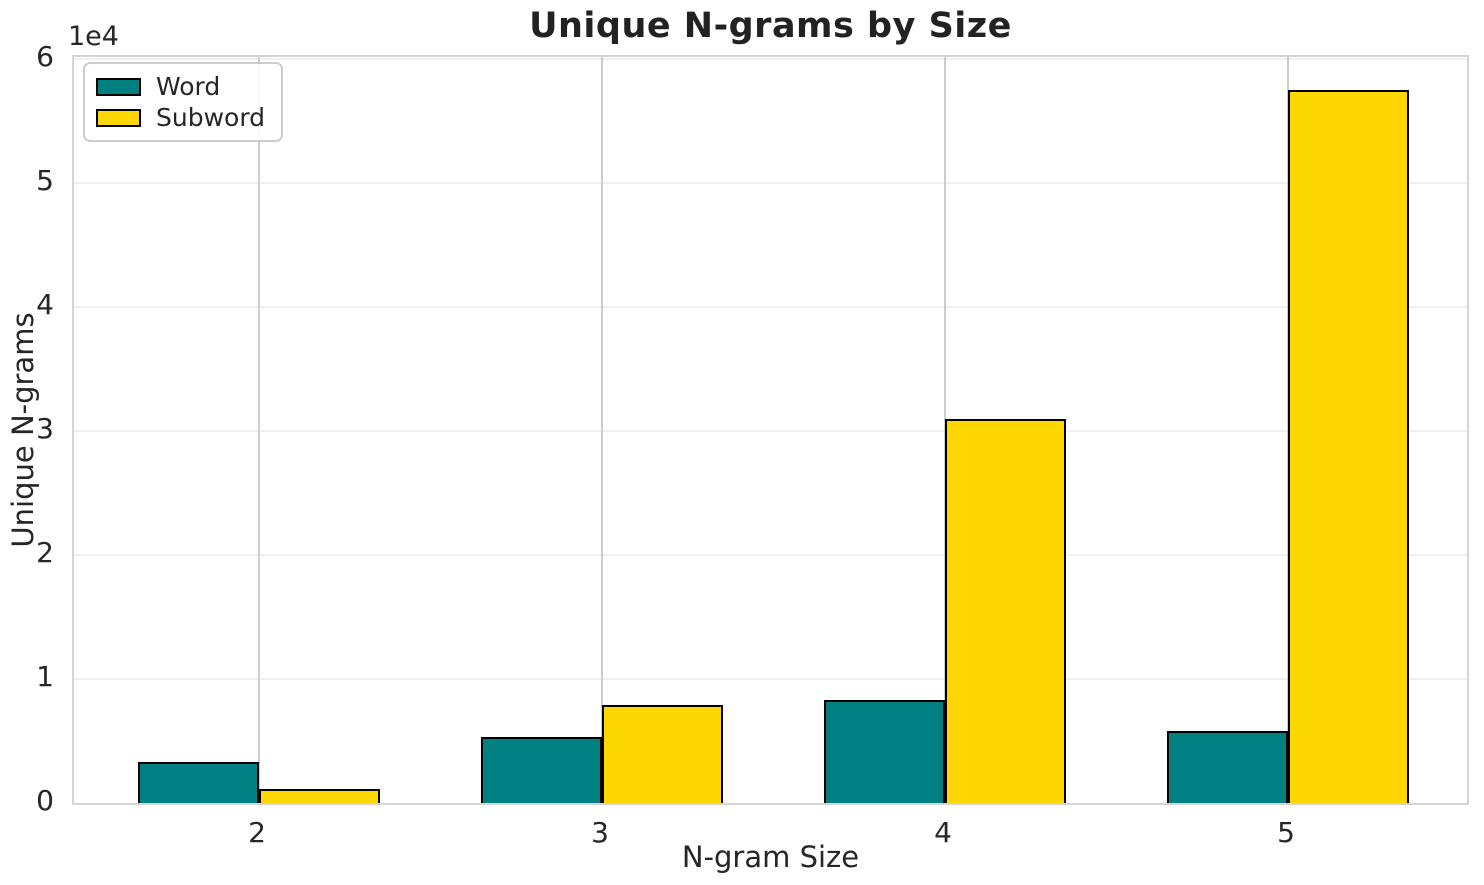  I want to click on y-tick-label-4: 4, so click(45, 305).